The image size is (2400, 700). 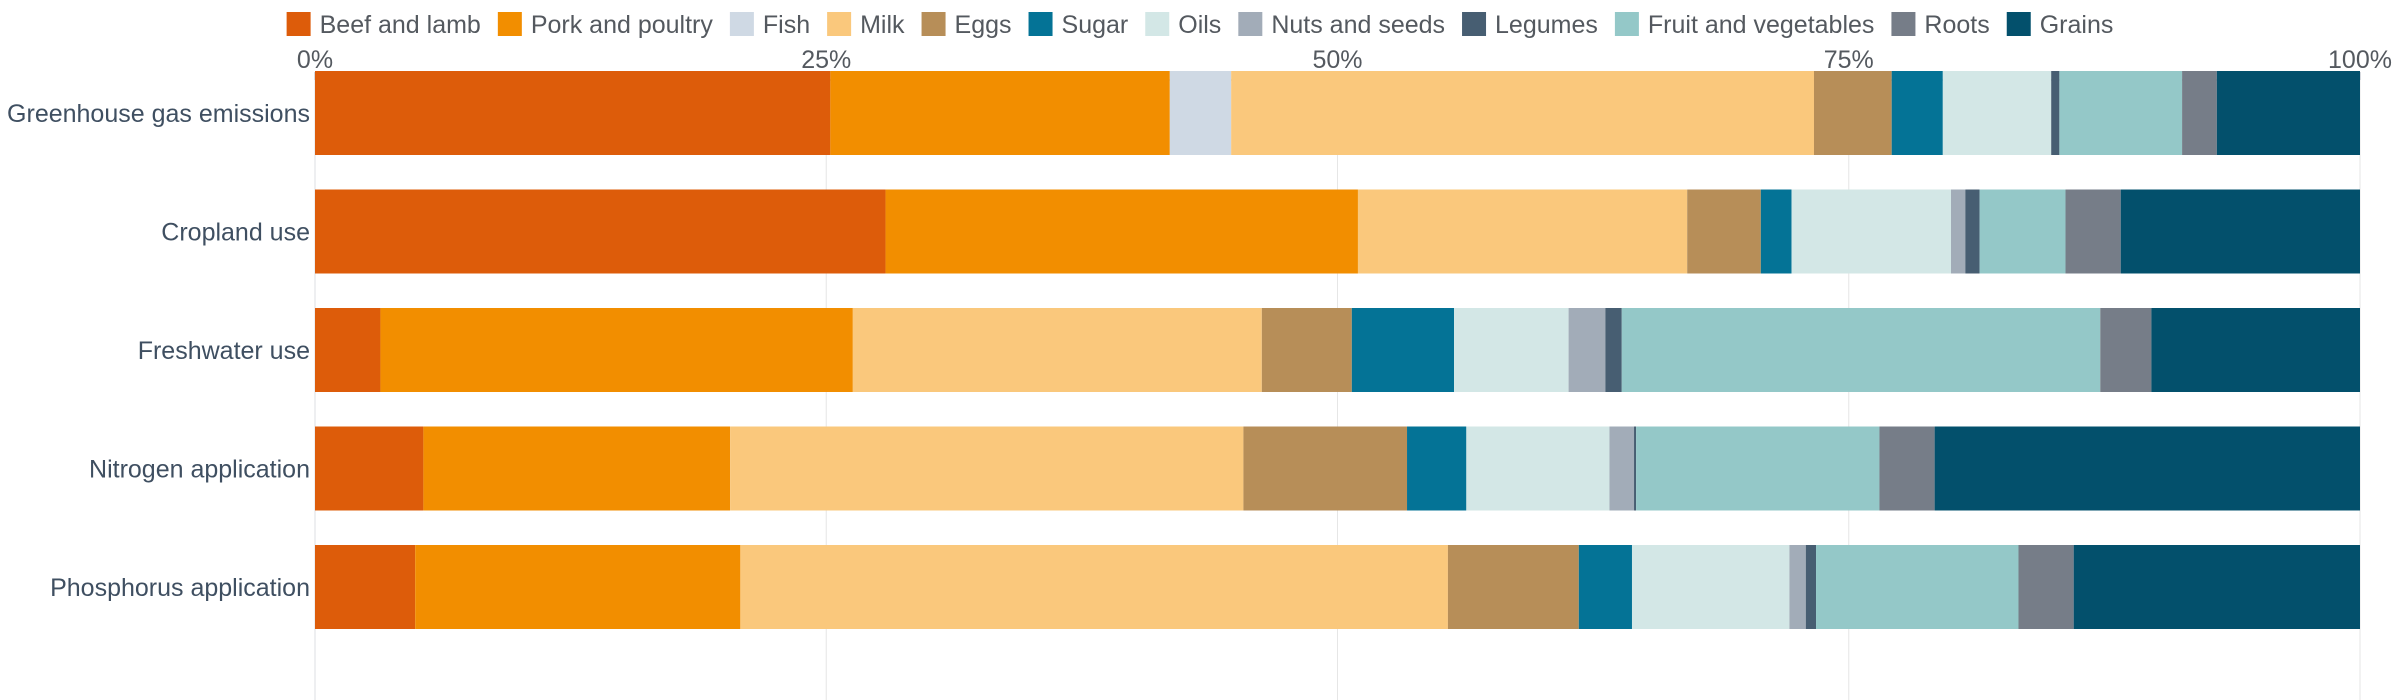 What do you see at coordinates (1907, 468) in the screenshot?
I see `bar-nitrogen-application-roots` at bounding box center [1907, 468].